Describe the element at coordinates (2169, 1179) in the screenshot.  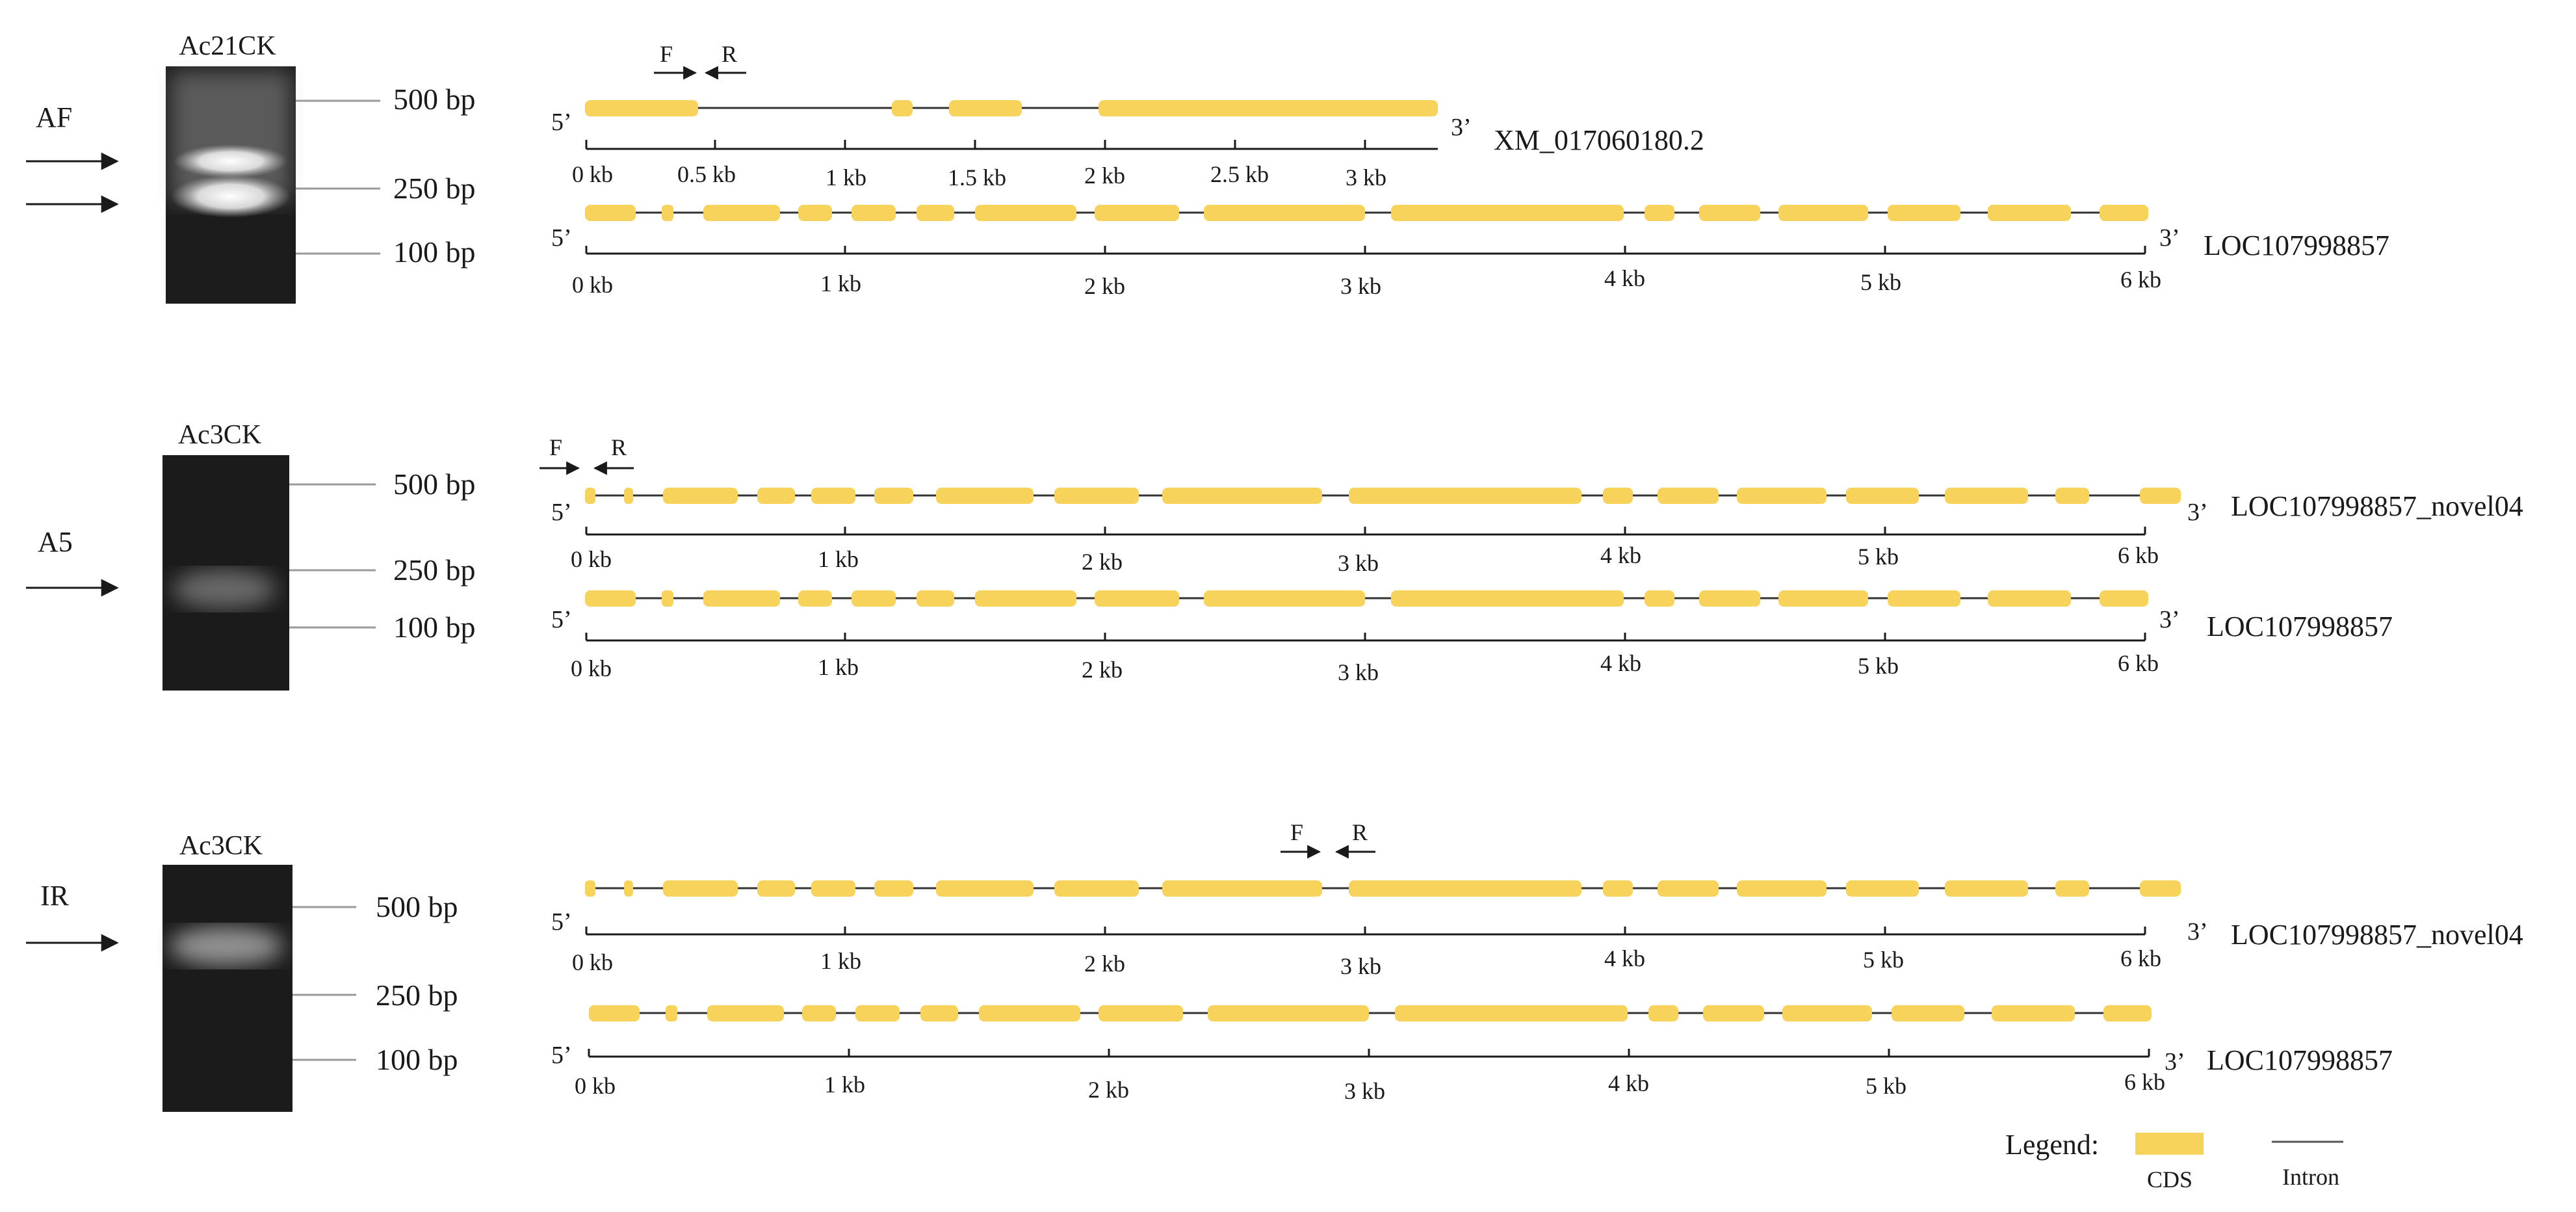
I see `legend-cds-label: CDS` at that location.